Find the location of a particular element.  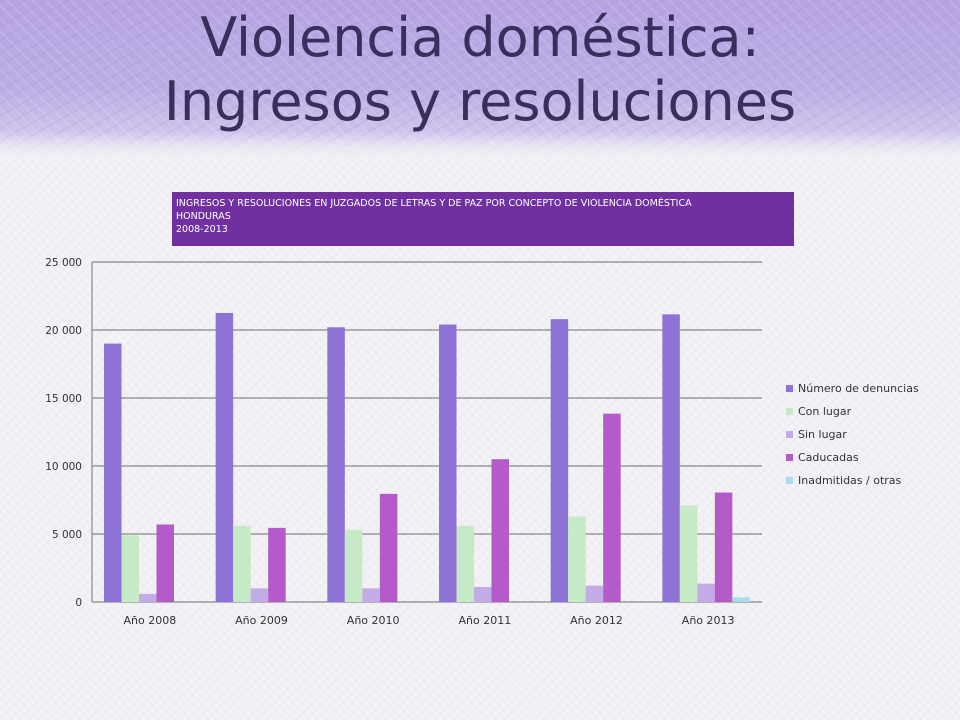

x-tick-label: Año 2011 is located at coordinates (484, 620).